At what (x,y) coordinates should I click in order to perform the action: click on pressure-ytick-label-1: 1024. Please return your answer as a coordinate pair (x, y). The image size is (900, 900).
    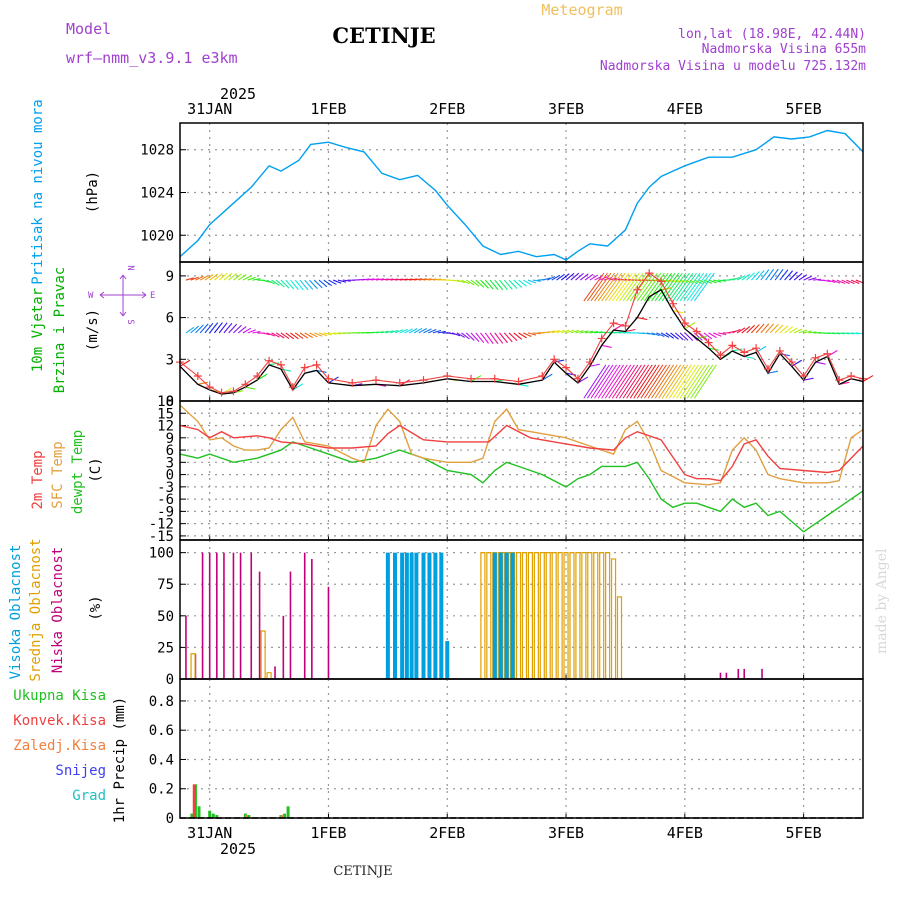
    Looking at the image, I should click on (157, 194).